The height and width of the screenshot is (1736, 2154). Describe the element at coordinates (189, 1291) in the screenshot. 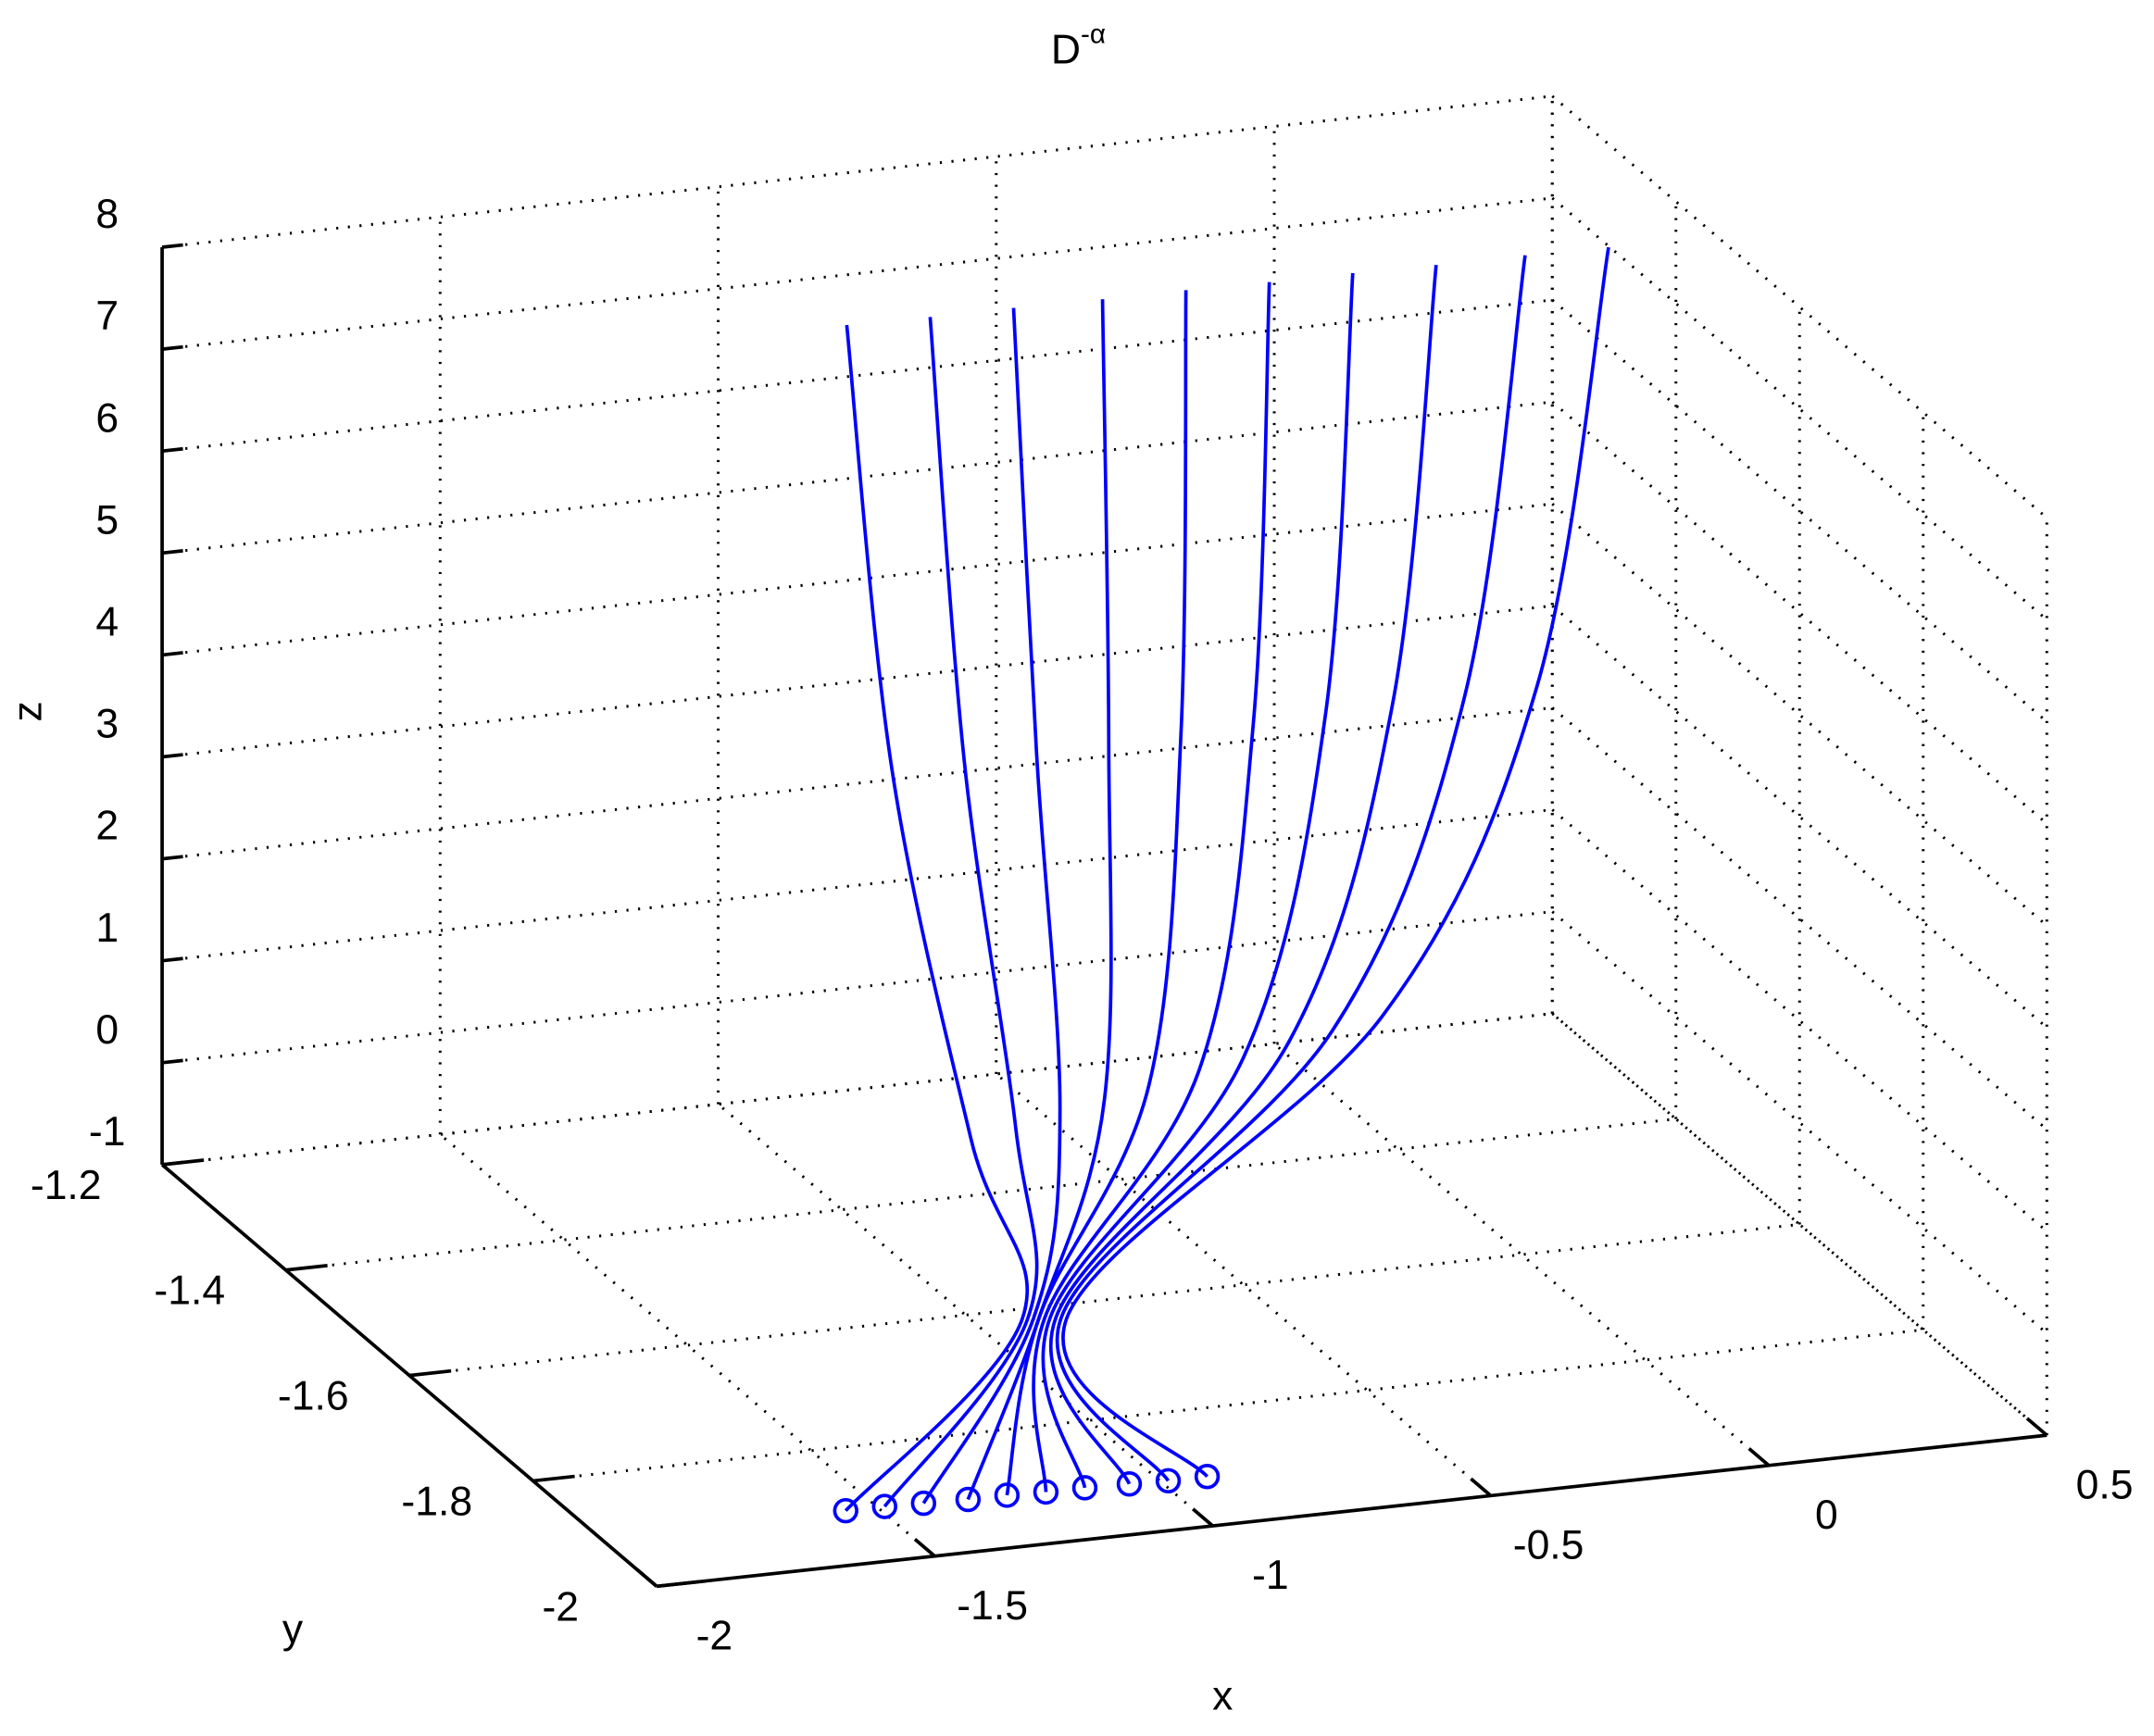

I see `y-tick-label: -1.4` at that location.